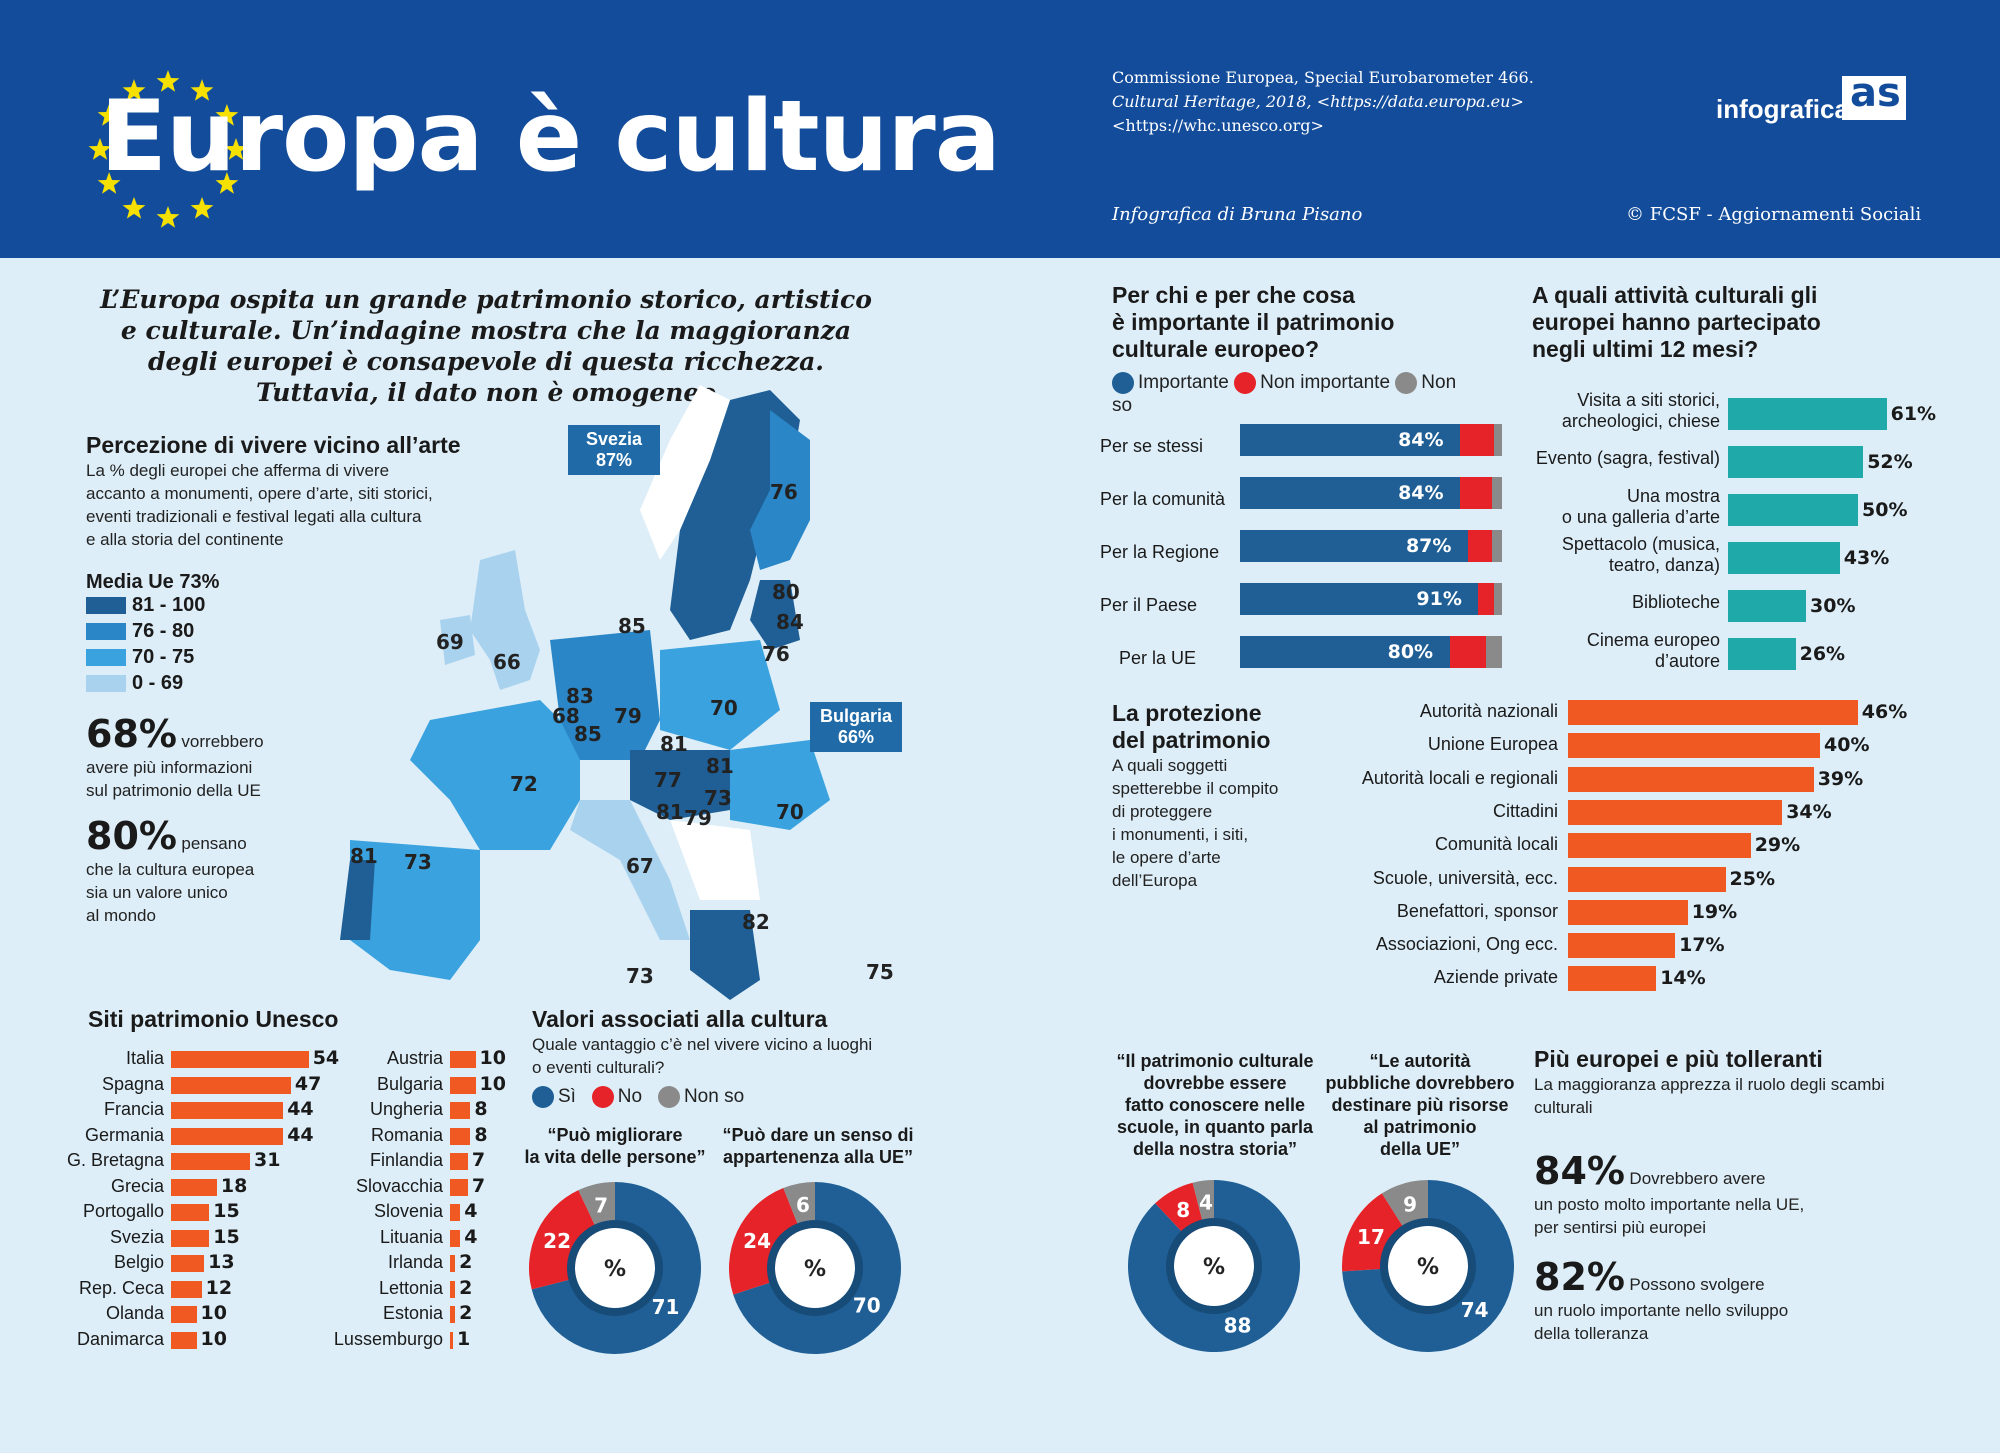 Image resolution: width=2000 pixels, height=1453 pixels. Describe the element at coordinates (1466, 944) in the screenshot. I see `protection-label: Associazioni, Ong ecc.` at that location.